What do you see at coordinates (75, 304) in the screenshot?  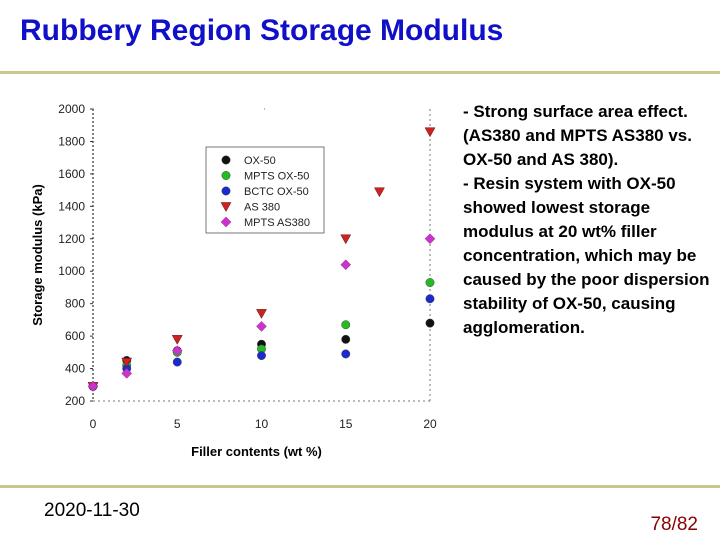 I see `y-tick-label: 800` at bounding box center [75, 304].